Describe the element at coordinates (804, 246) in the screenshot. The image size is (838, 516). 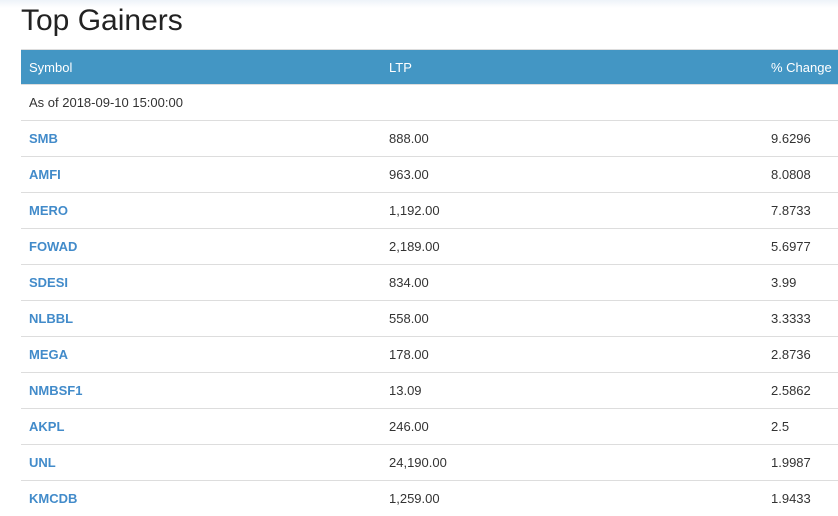
I see `change-cell: 5.6977` at that location.